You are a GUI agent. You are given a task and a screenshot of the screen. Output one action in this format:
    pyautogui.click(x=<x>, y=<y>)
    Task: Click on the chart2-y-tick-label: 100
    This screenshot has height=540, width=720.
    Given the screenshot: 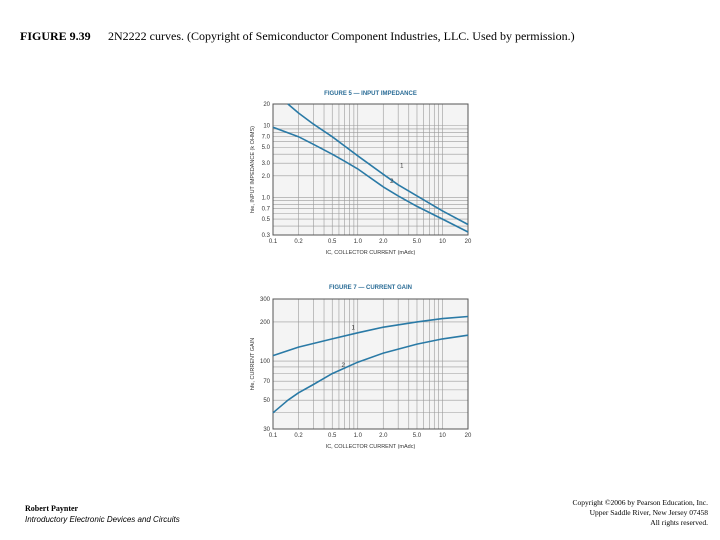 What is the action you would take?
    pyautogui.click(x=265, y=362)
    